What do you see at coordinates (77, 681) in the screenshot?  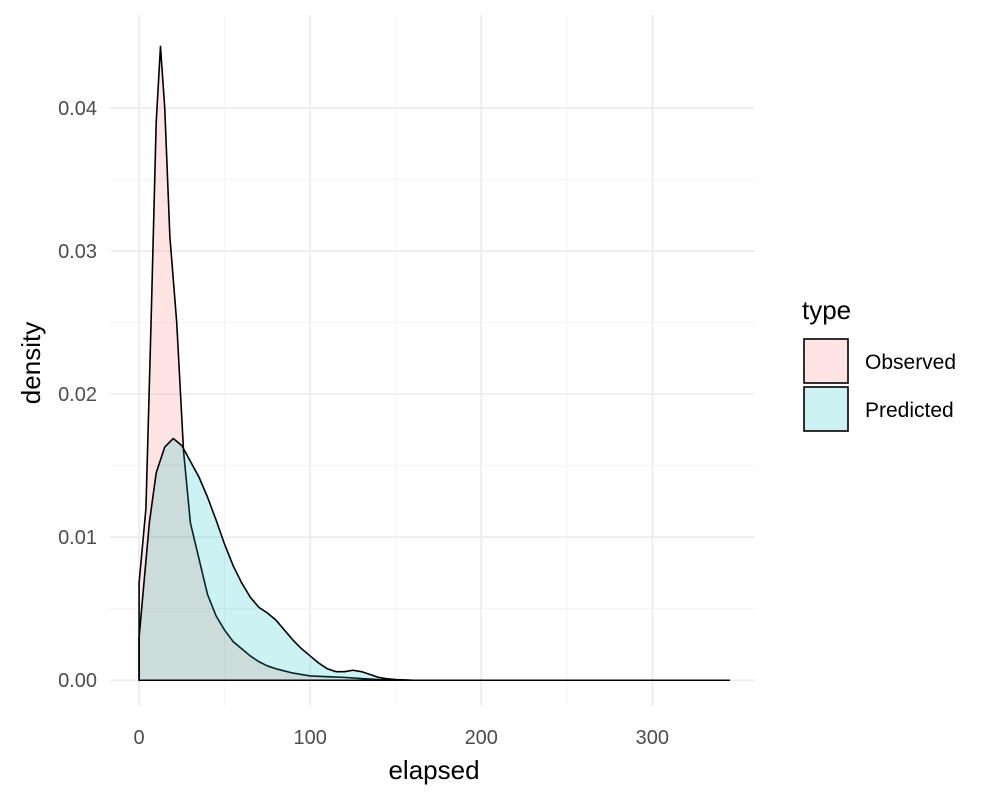 I see `y-tick-label: 0.00` at bounding box center [77, 681].